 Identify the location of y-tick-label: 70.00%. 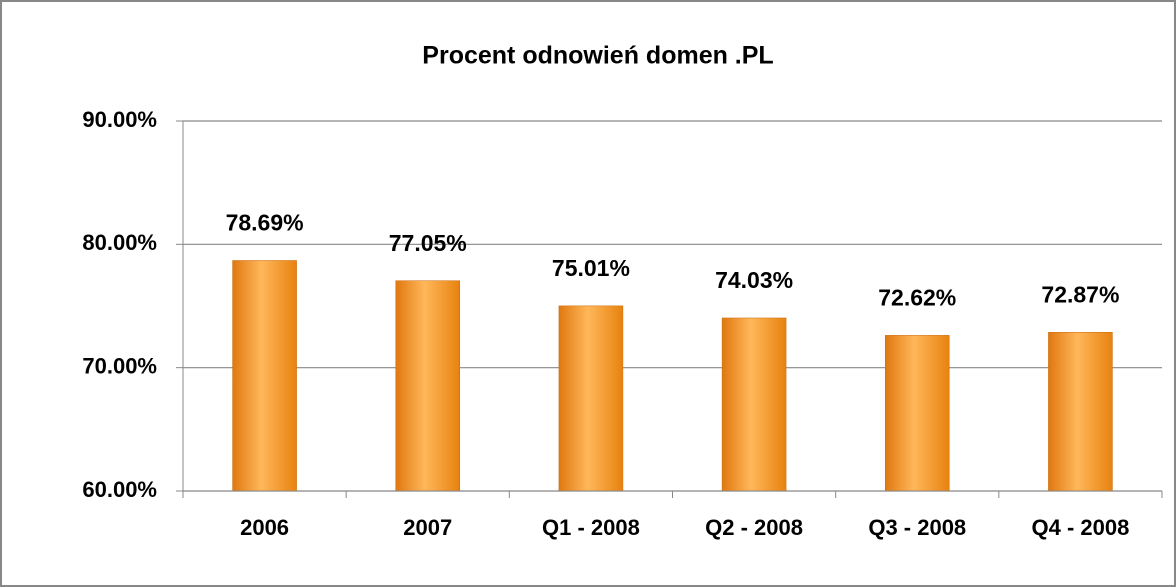
(119, 365).